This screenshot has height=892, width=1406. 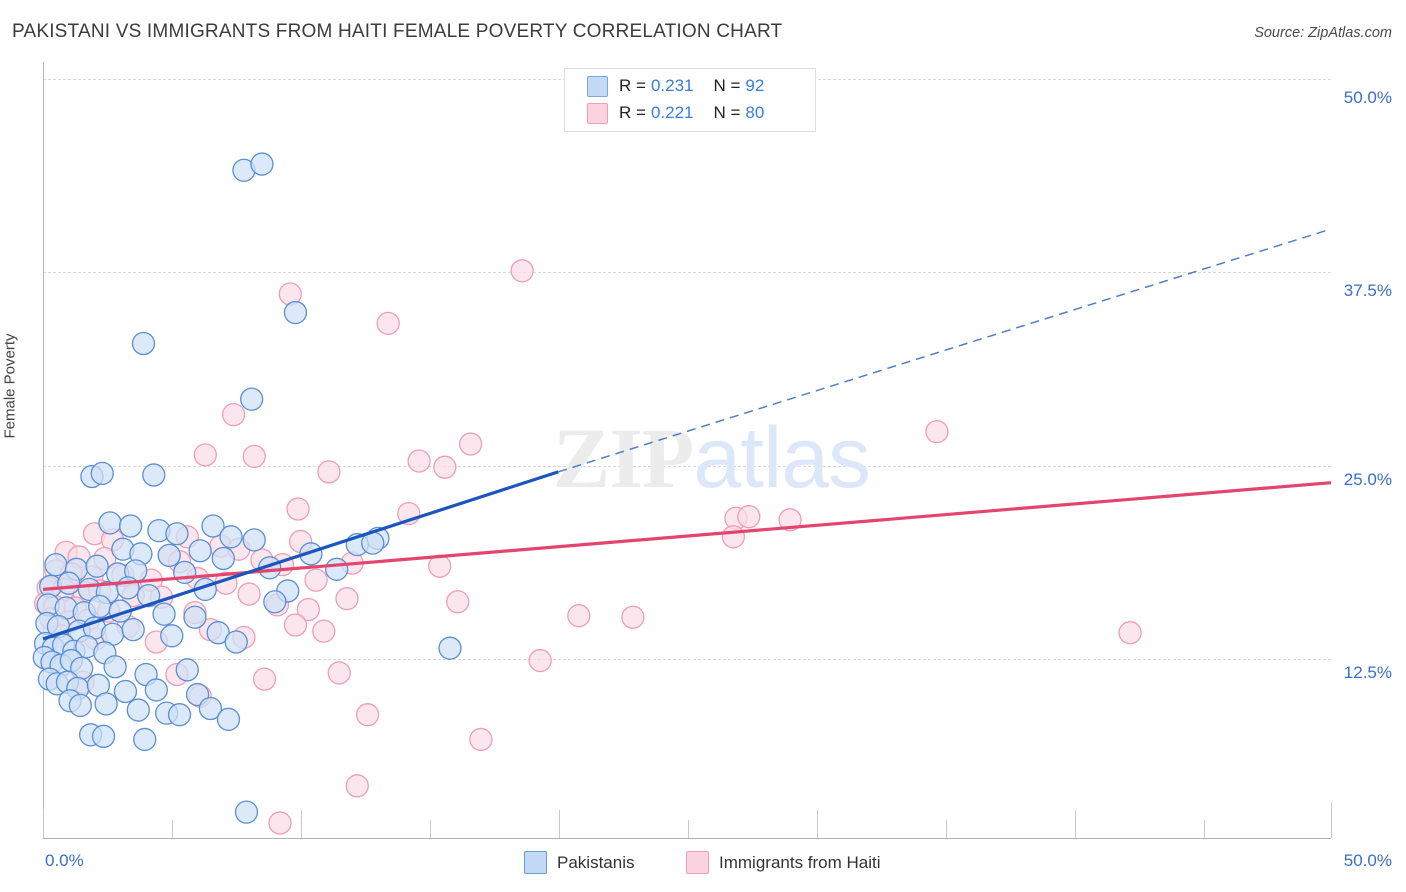 What do you see at coordinates (672, 112) in the screenshot?
I see `legend-r-value-haiti: 0.221` at bounding box center [672, 112].